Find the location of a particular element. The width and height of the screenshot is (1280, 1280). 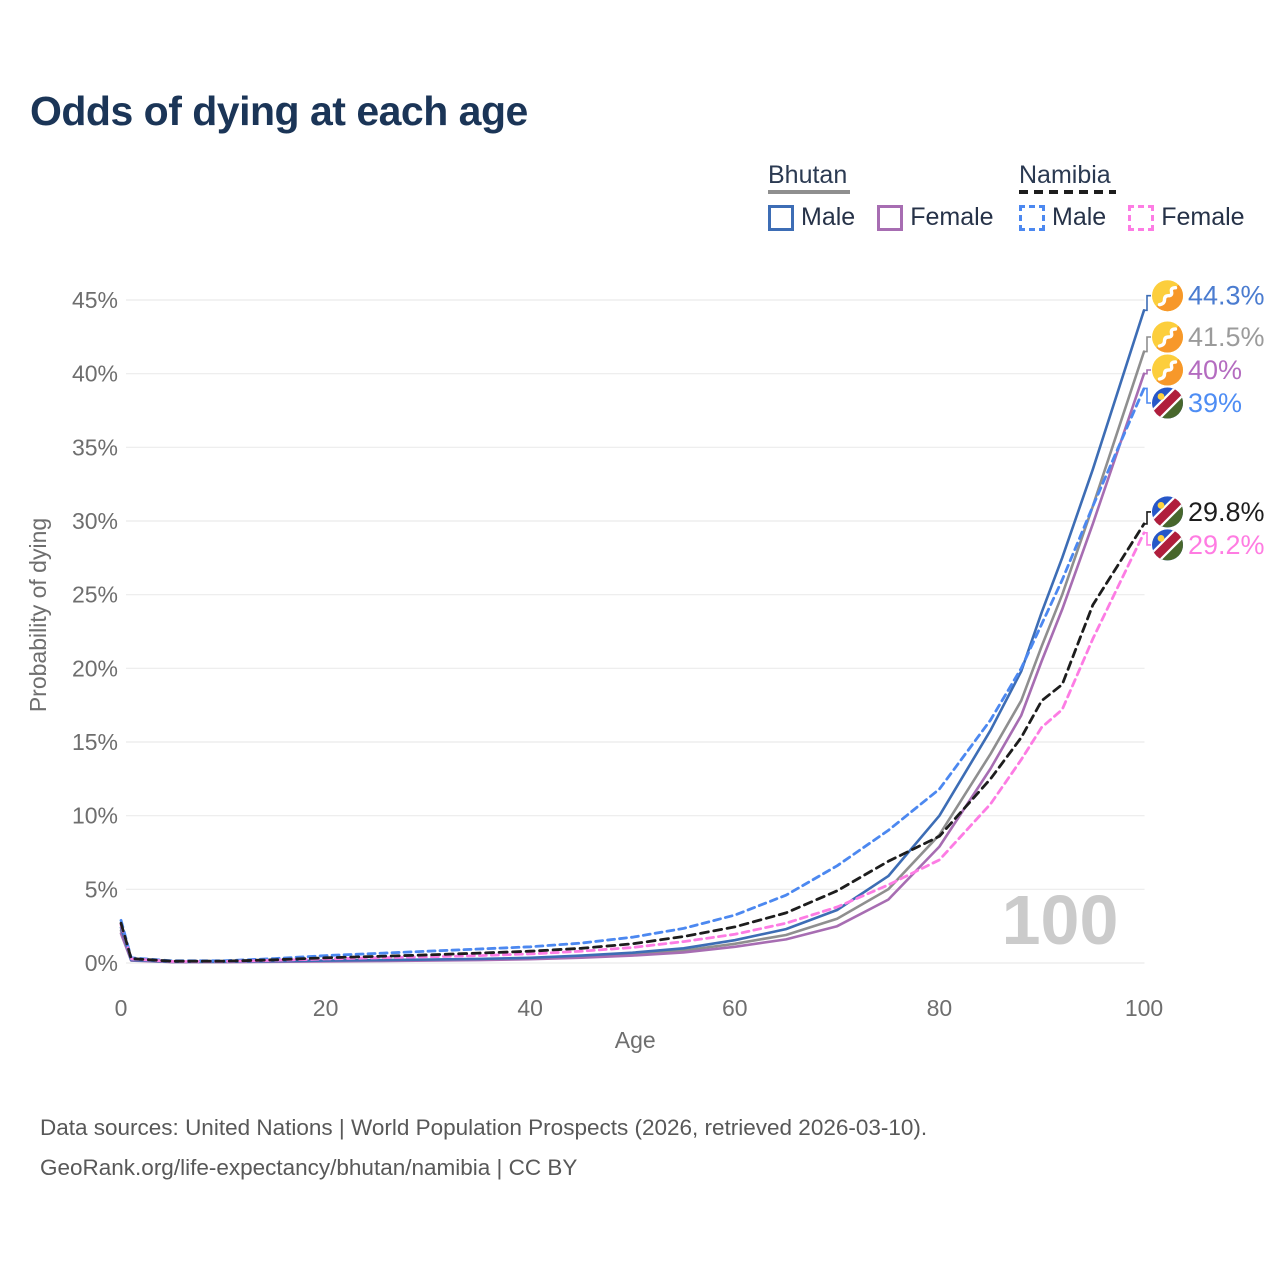

end-label-connector-namibia-female is located at coordinates (1147, 539).